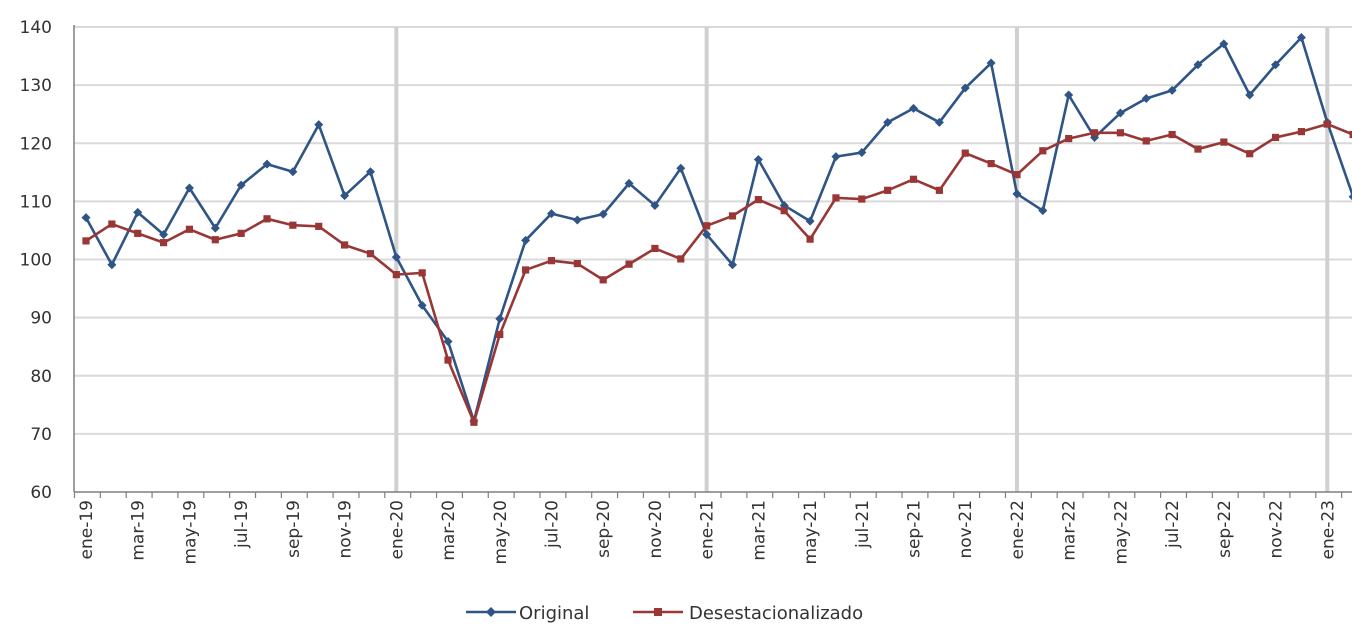 The image size is (1352, 627). What do you see at coordinates (36, 28) in the screenshot?
I see `y-tick-label: 140` at bounding box center [36, 28].